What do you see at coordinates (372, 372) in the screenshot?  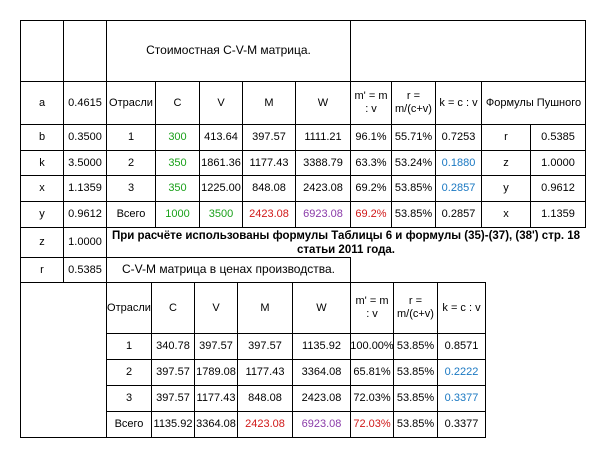 I see `table-row-cell: 65.81%` at bounding box center [372, 372].